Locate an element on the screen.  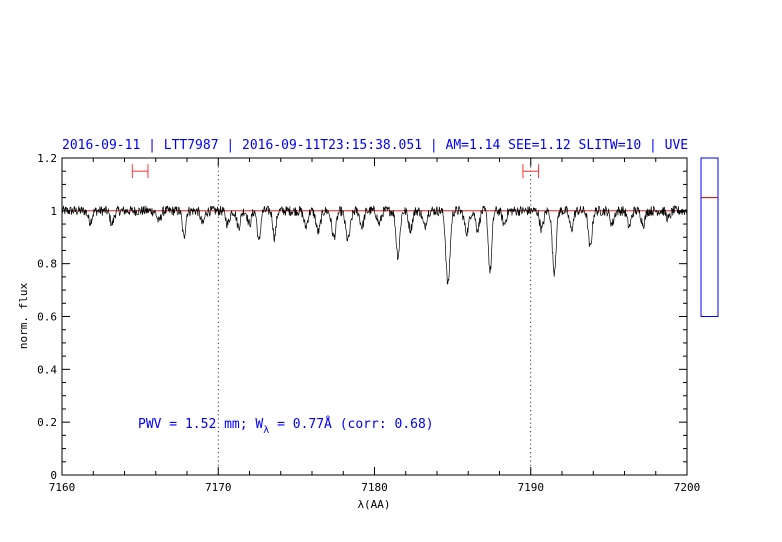
error-bar-markers is located at coordinates (335, 171).